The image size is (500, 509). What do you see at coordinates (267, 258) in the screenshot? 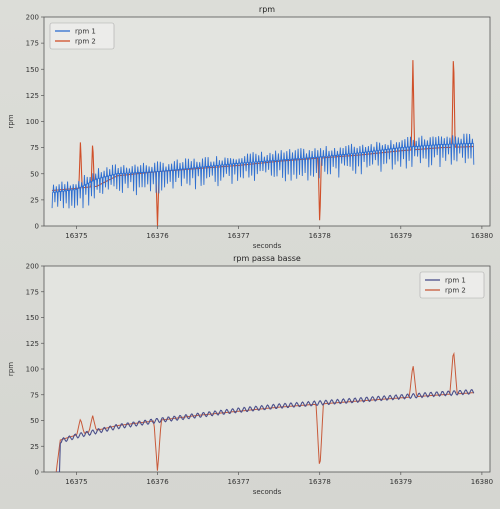
I see `chart-title: rpm passa basse` at bounding box center [267, 258].